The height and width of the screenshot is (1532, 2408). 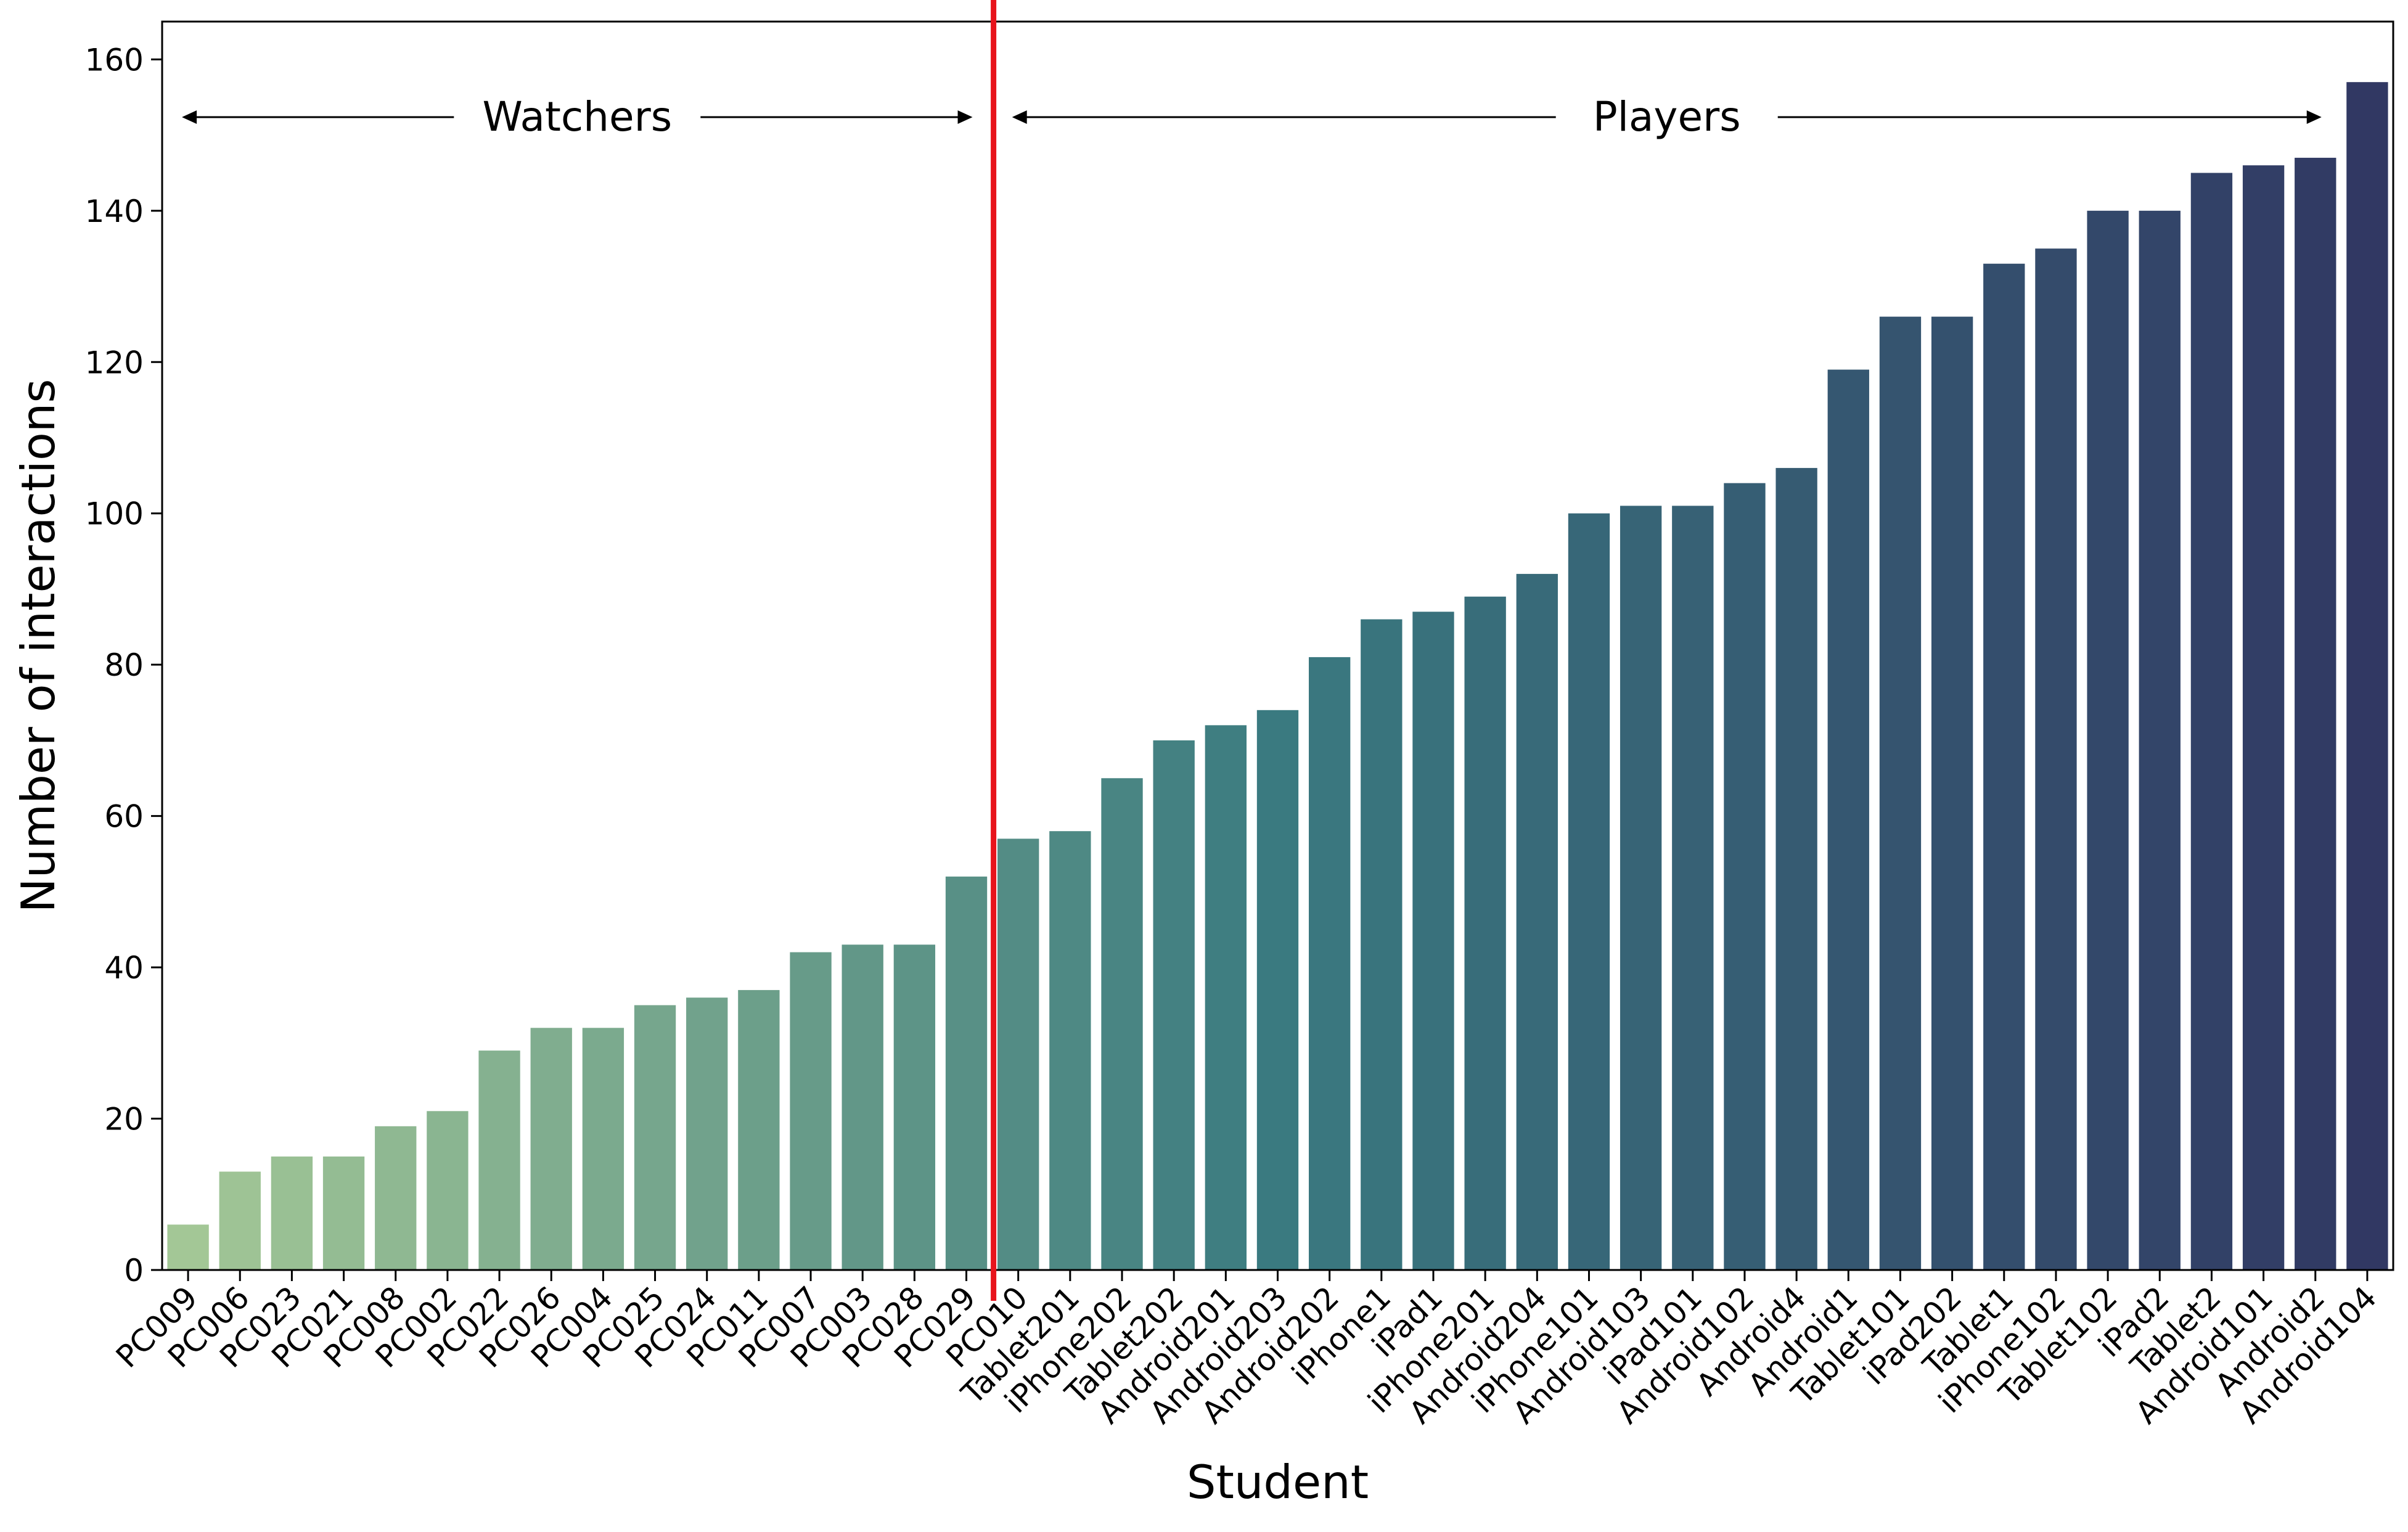 I want to click on bar-iPhone202, so click(x=1122, y=1024).